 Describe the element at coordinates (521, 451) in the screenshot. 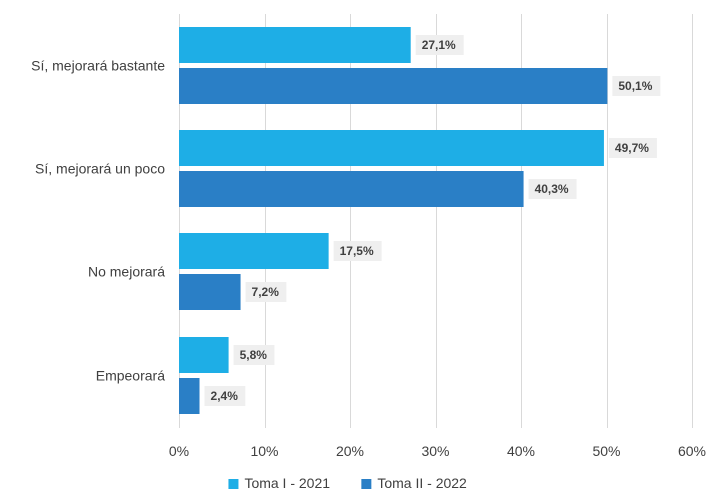

I see `x-tick-label-4: 40%` at that location.